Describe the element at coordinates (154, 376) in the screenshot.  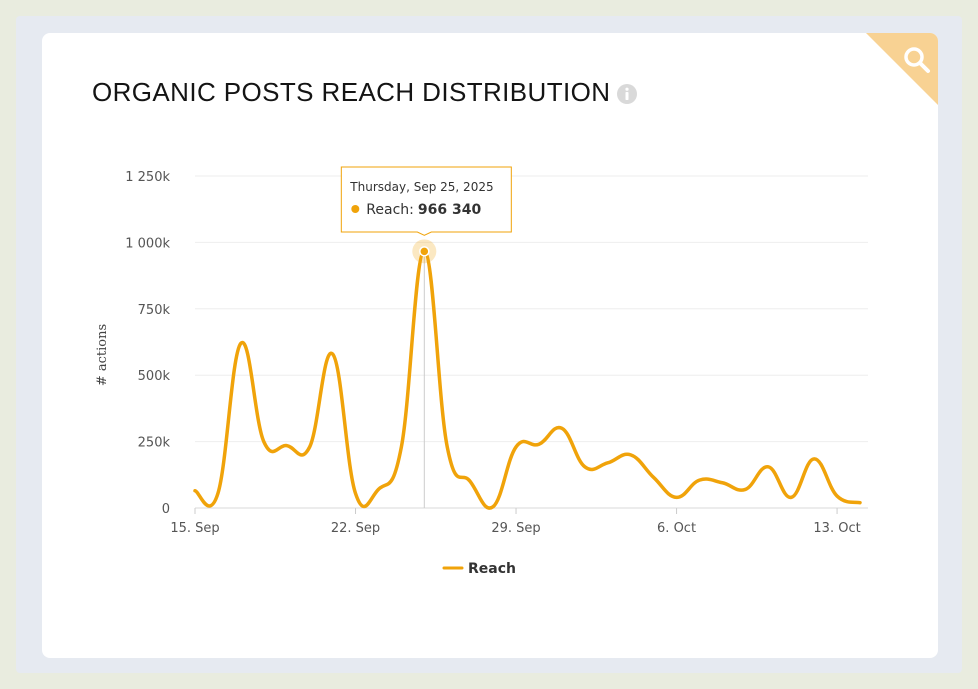
I see `y-tick-label: 500k` at that location.